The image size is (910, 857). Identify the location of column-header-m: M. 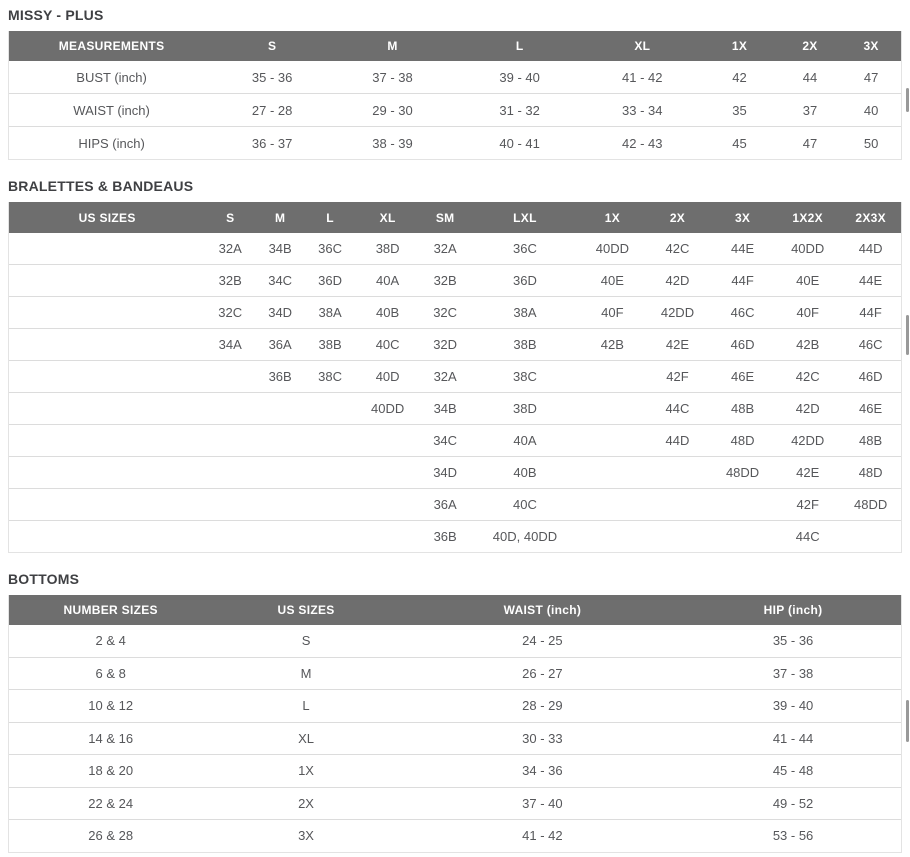
(392, 46).